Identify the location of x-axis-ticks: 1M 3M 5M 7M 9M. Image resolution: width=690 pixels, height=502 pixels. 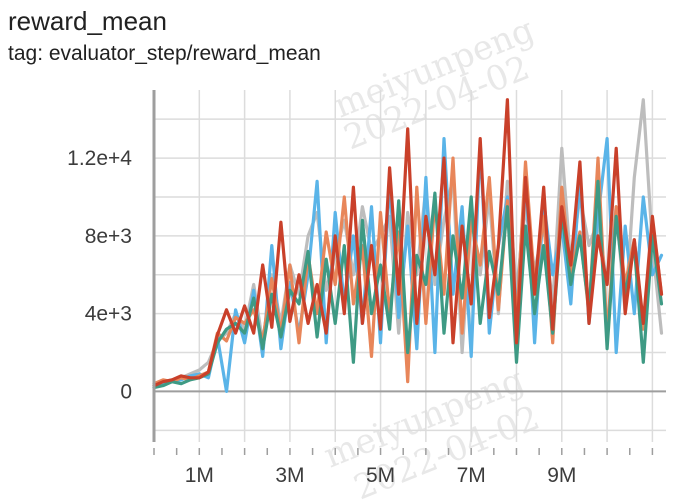
(403, 467).